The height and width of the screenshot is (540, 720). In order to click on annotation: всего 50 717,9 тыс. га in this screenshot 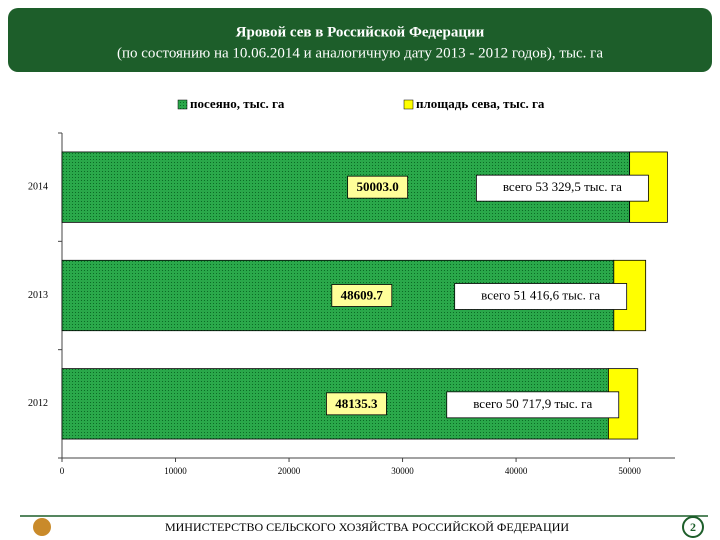, I will do `click(532, 403)`.